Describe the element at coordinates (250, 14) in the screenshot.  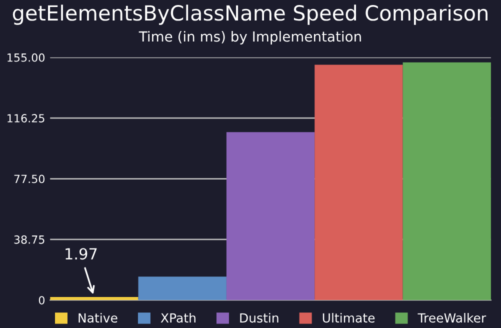
I see `chart-title: getElementsByClassName Speed Comparison` at that location.